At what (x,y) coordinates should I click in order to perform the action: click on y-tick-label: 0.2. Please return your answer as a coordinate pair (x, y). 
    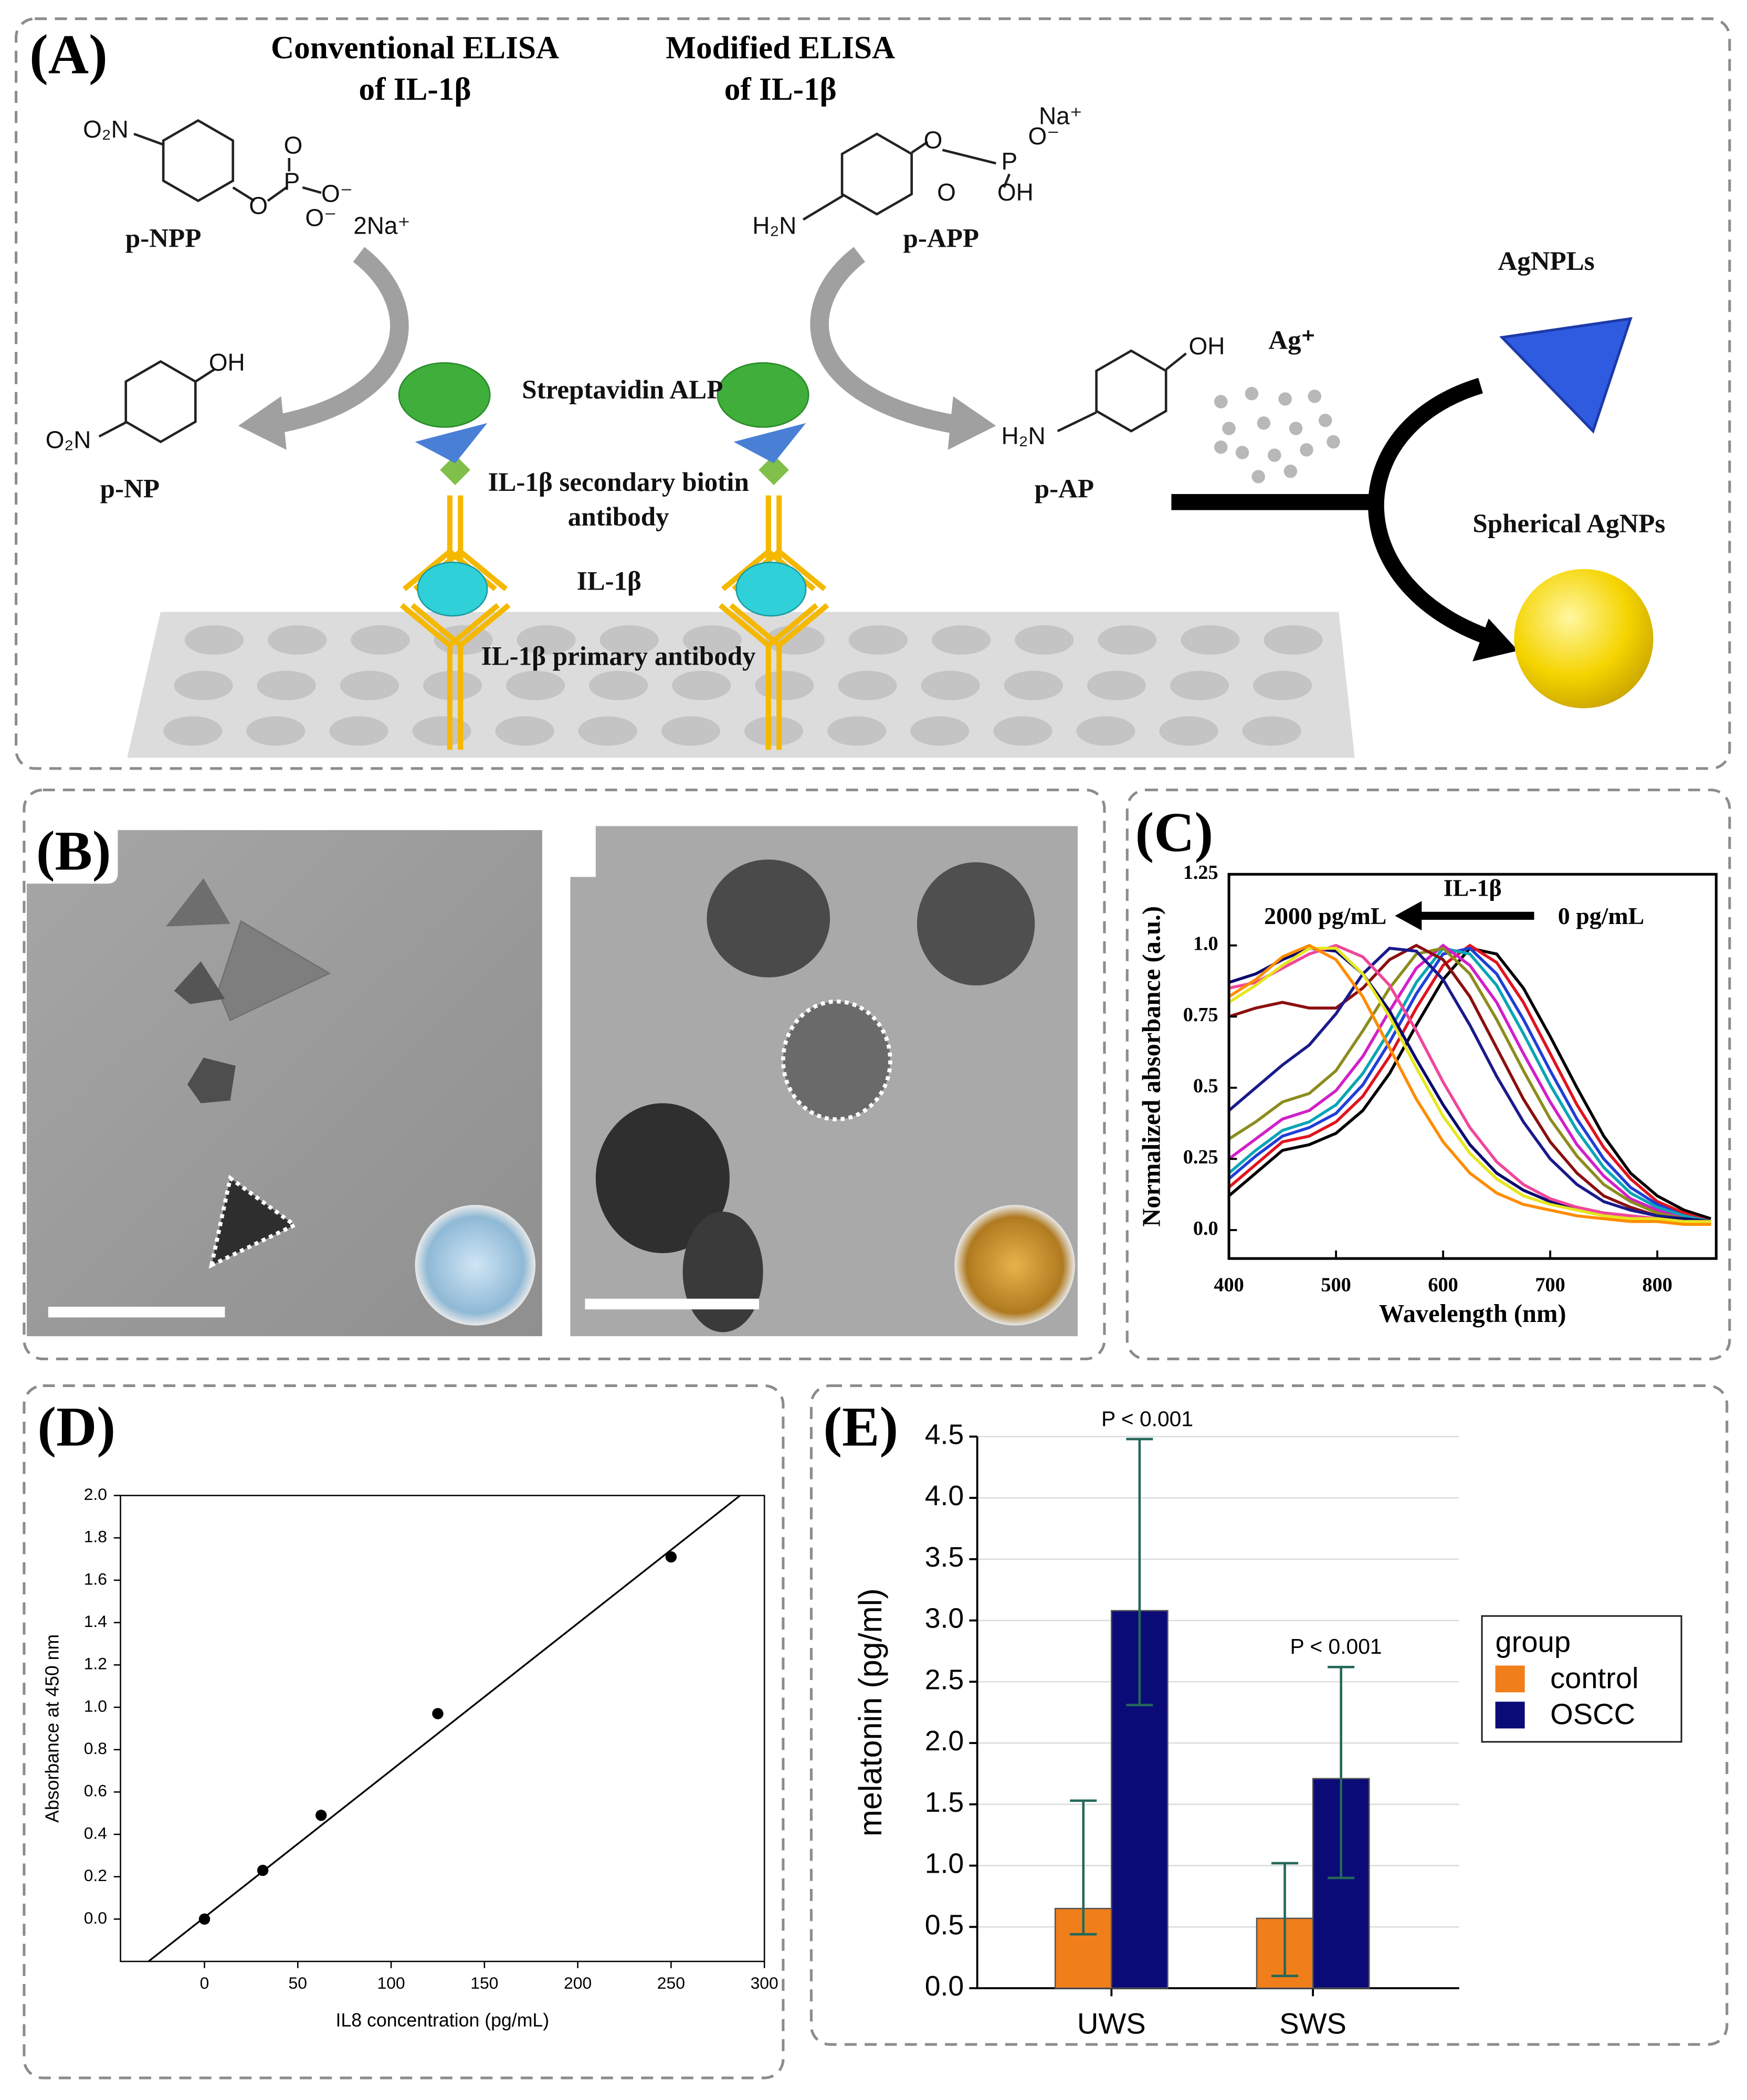
    Looking at the image, I should click on (95, 1875).